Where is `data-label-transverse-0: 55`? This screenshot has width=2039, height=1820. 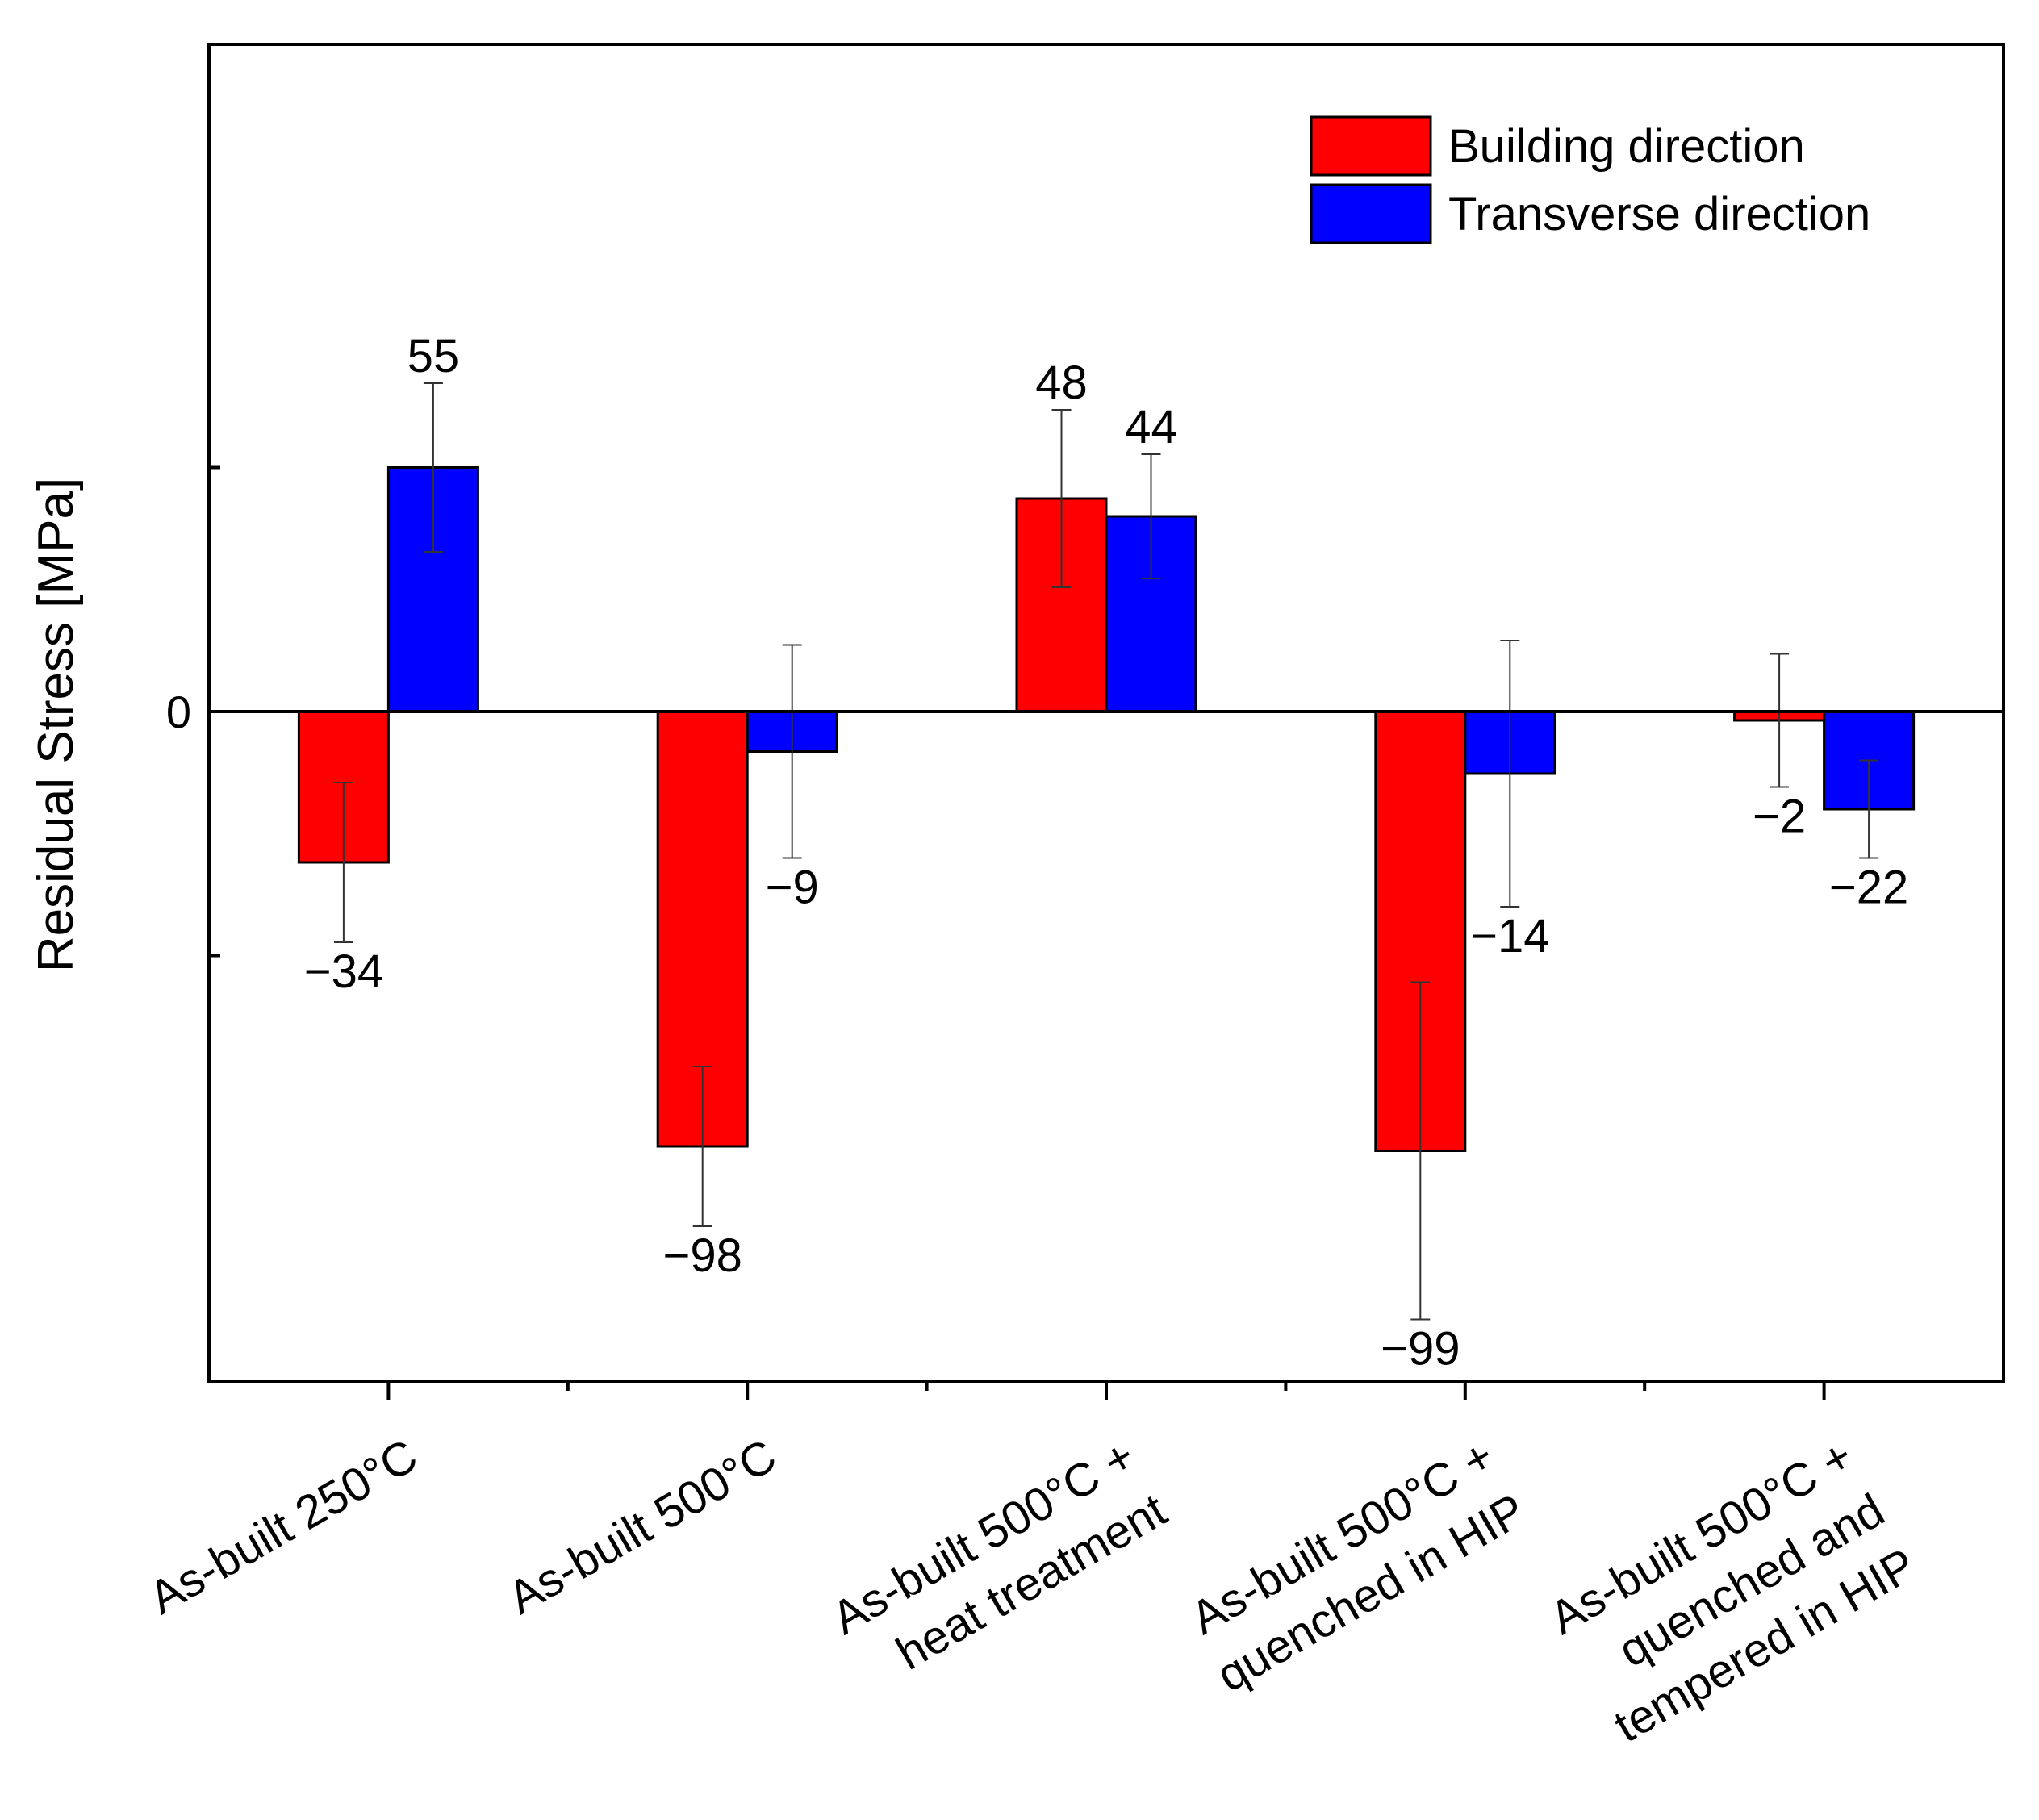 data-label-transverse-0: 55 is located at coordinates (434, 356).